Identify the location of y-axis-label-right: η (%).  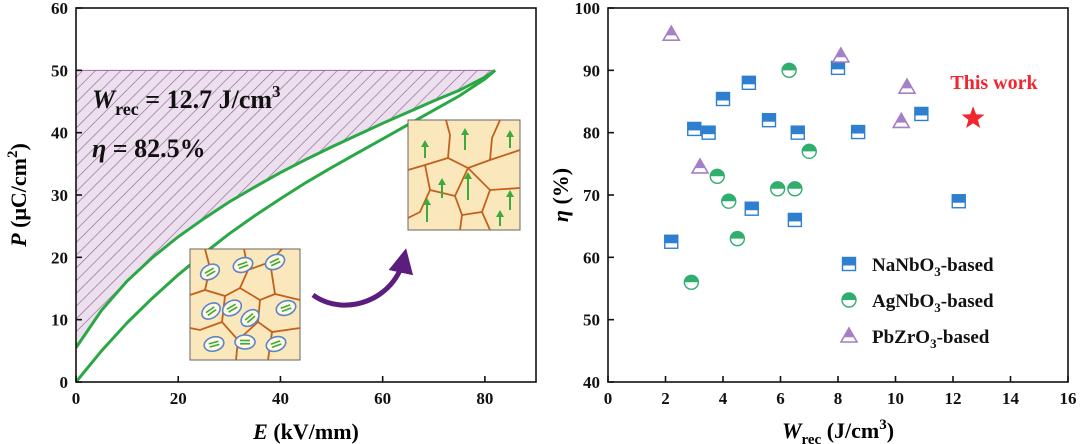
(560, 195).